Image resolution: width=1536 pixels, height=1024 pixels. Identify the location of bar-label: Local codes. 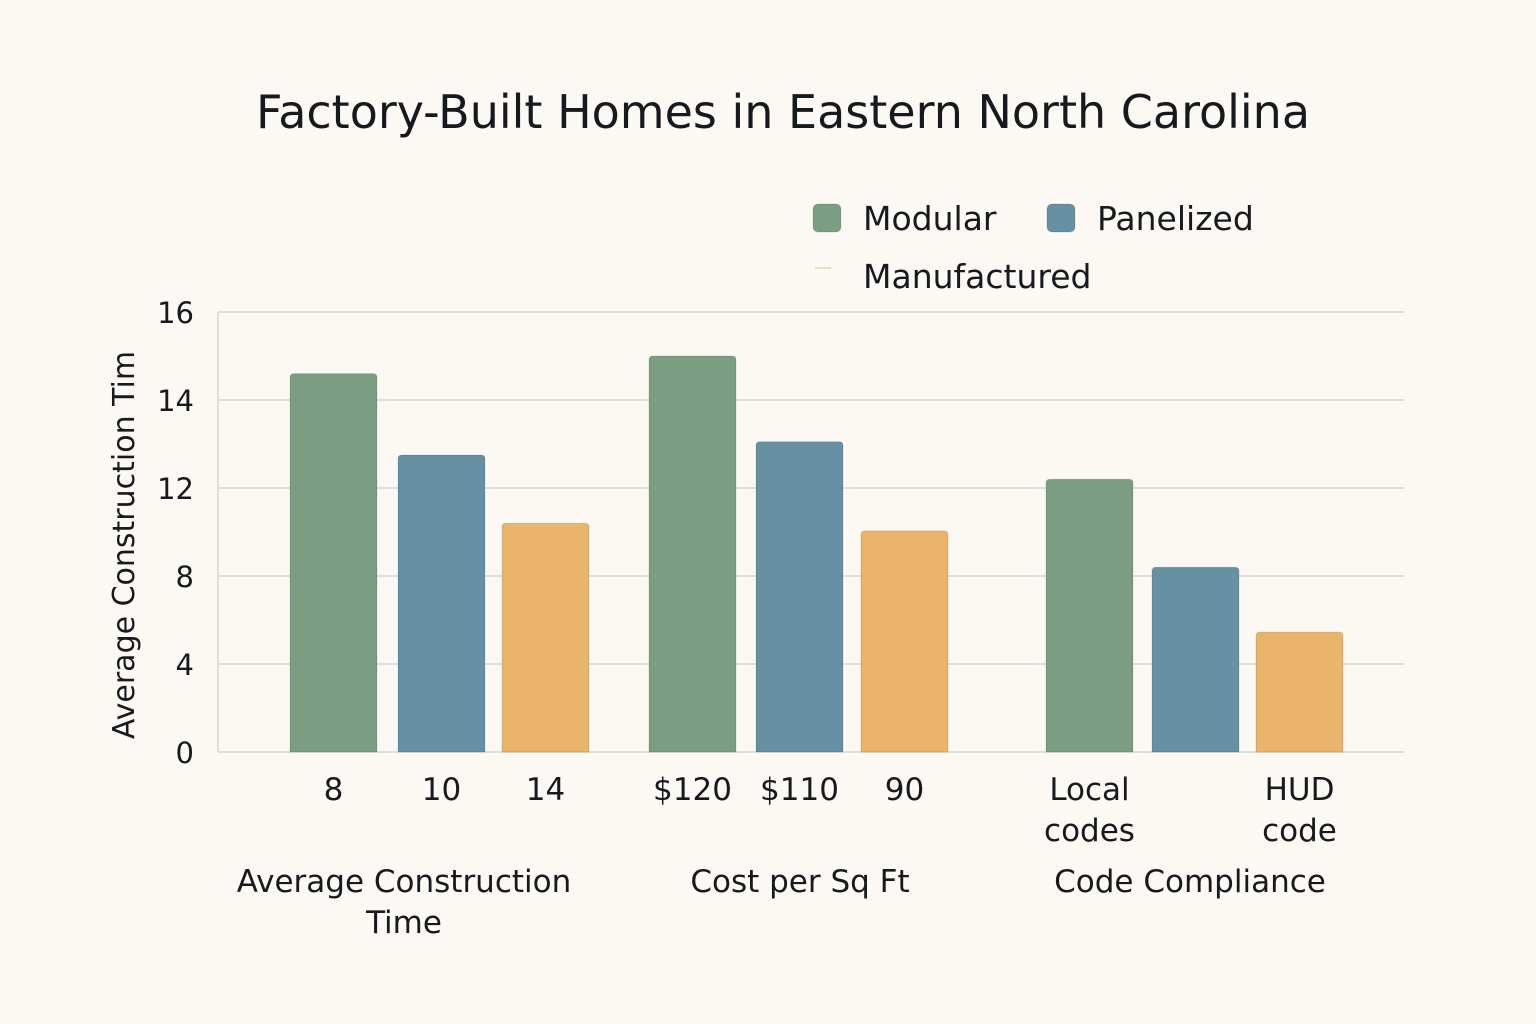
(1089, 810).